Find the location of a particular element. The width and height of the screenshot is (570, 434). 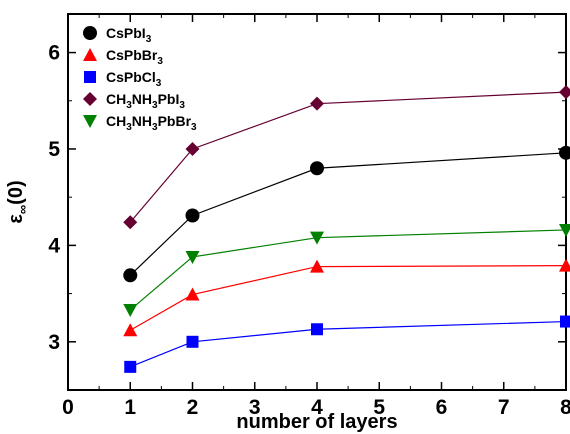

series-line-cspbbr3 is located at coordinates (348, 298).